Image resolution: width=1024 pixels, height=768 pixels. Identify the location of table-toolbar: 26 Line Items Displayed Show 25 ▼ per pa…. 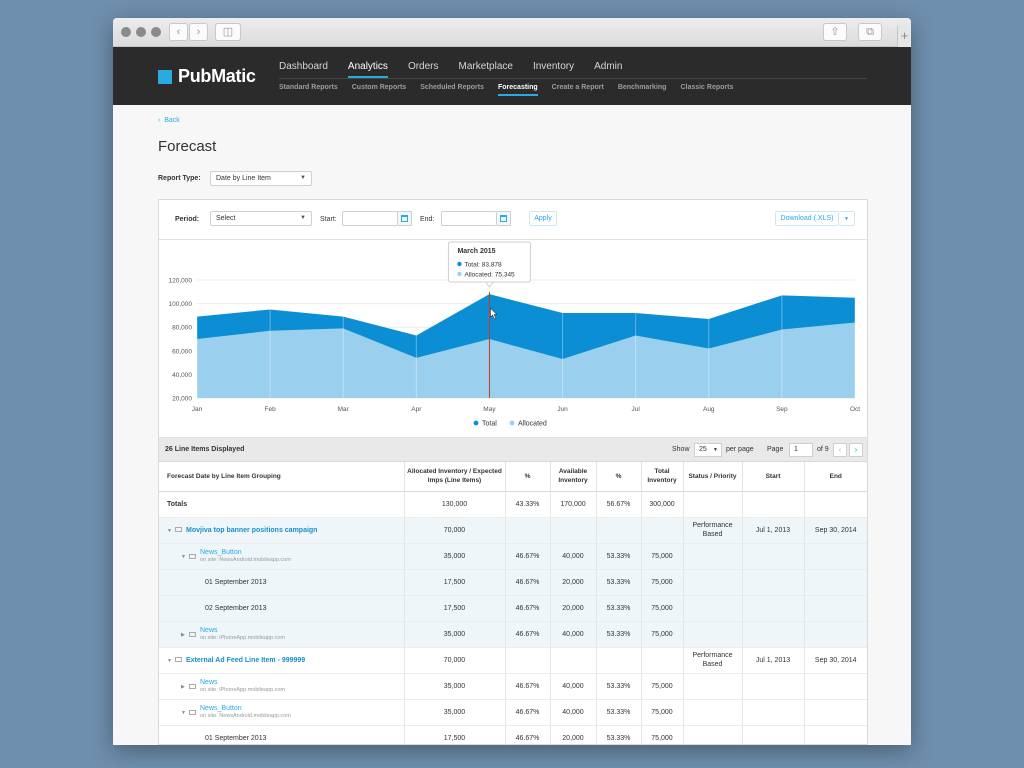
(513, 450).